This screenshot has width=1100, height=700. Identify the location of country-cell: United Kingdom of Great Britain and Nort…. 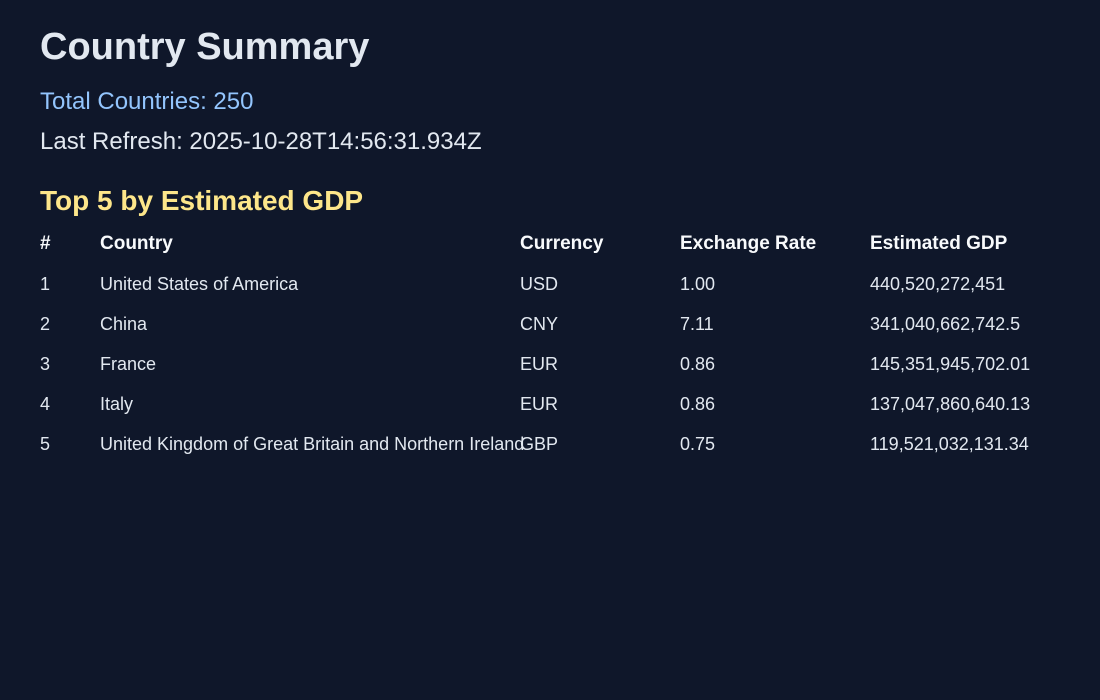
(312, 444).